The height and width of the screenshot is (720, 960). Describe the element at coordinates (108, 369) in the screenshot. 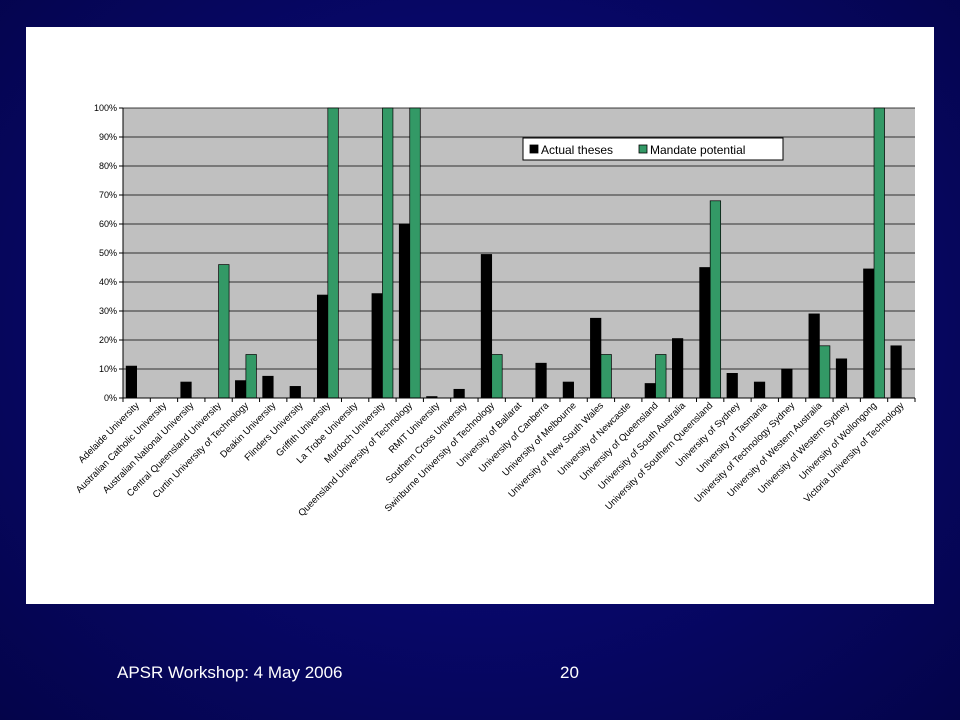

I see `y-tick-label: 10%` at that location.